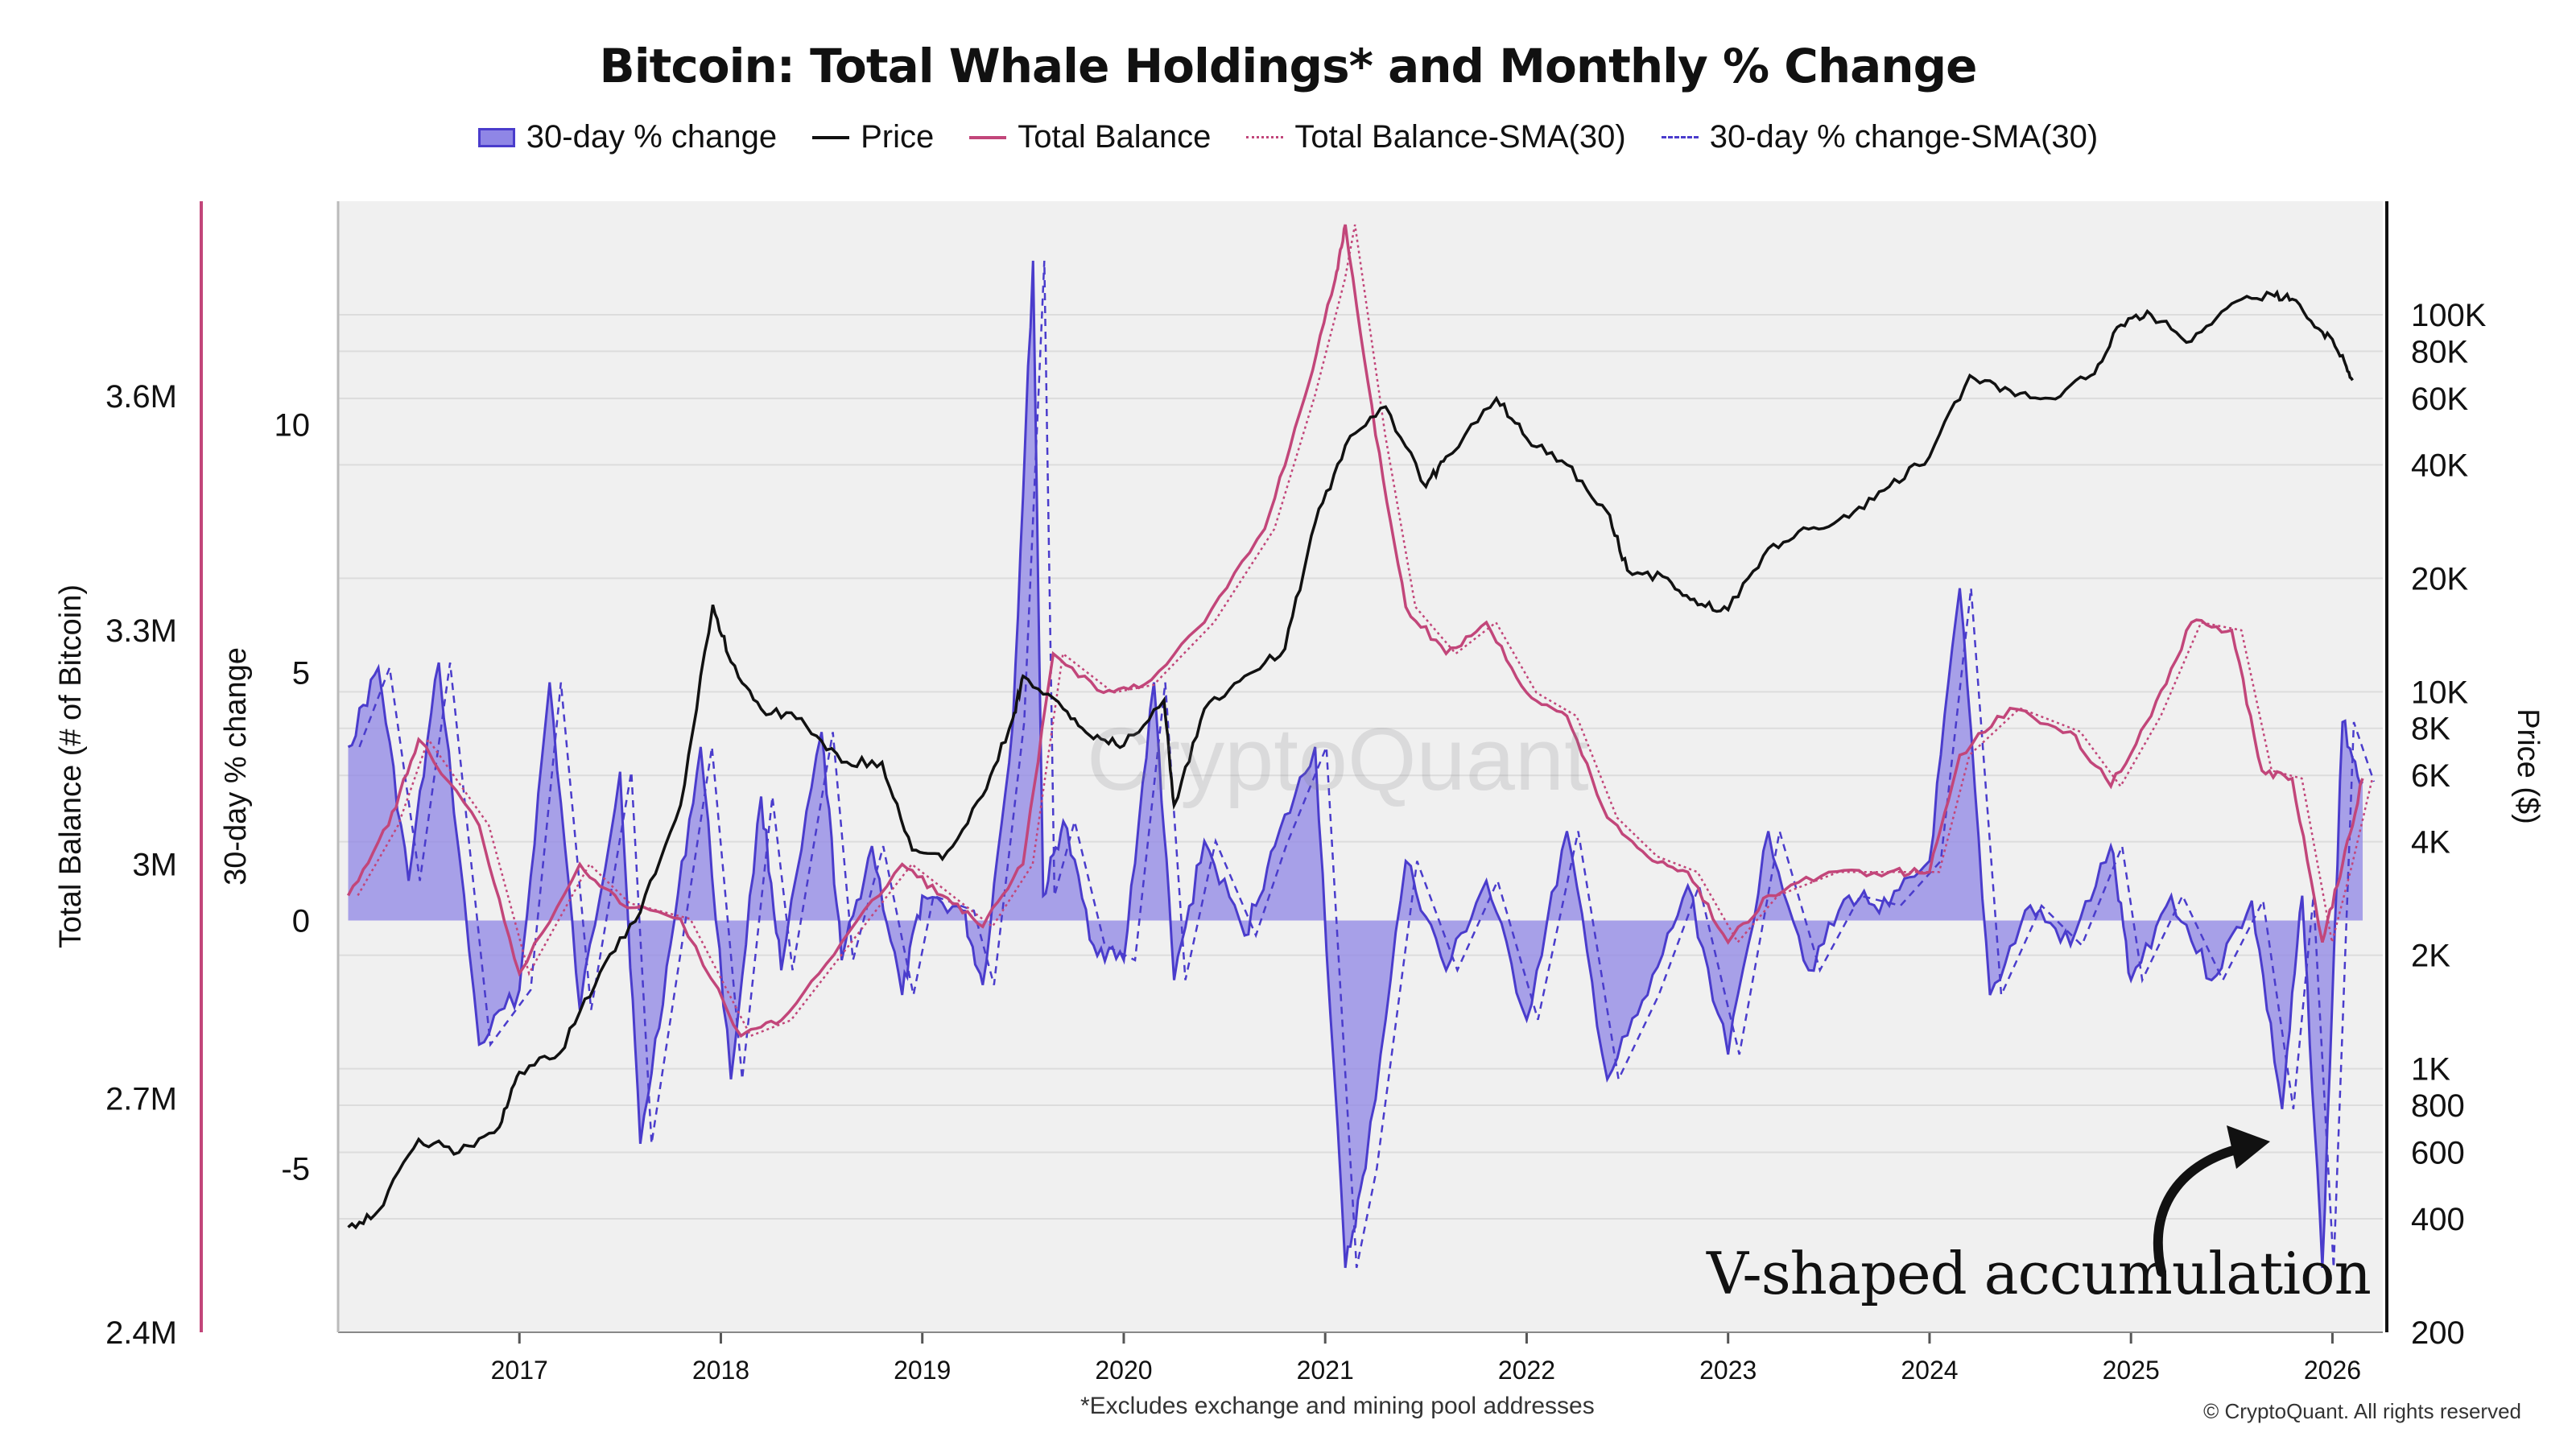 The width and height of the screenshot is (2576, 1449). I want to click on change-tick-label: 5, so click(301, 673).